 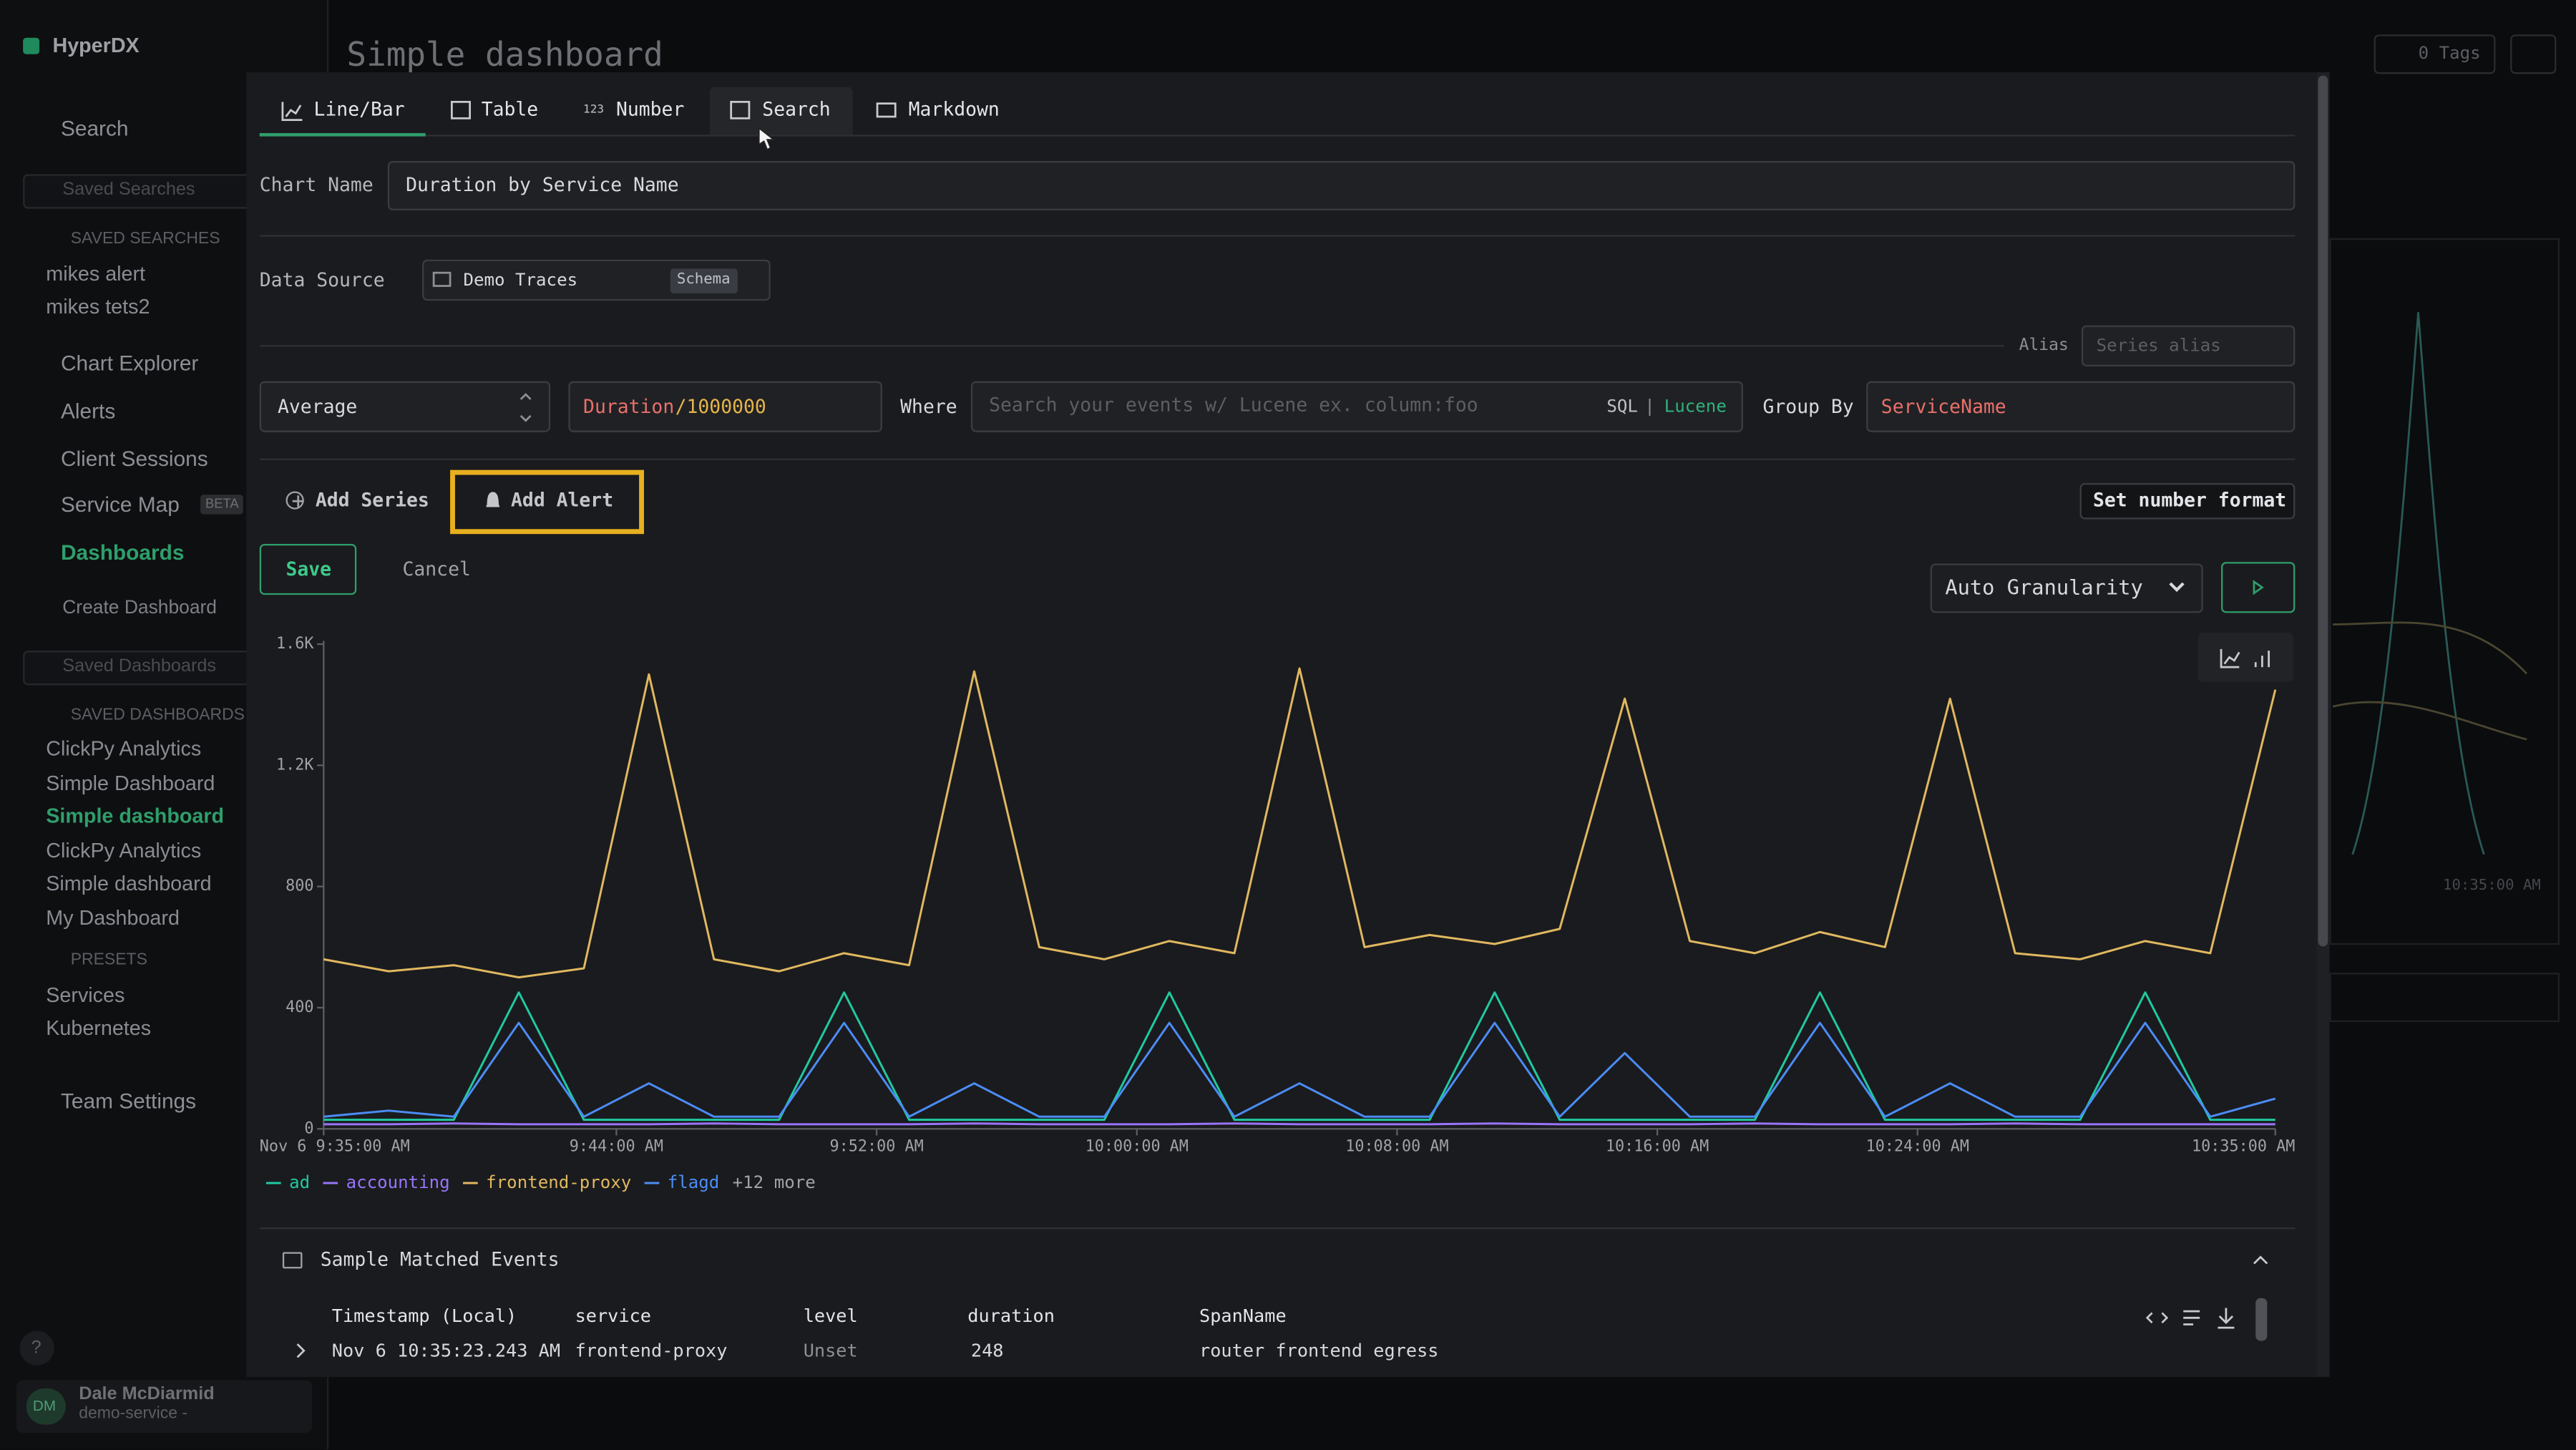 What do you see at coordinates (398, 1182) in the screenshot?
I see `legend-label: accounting` at bounding box center [398, 1182].